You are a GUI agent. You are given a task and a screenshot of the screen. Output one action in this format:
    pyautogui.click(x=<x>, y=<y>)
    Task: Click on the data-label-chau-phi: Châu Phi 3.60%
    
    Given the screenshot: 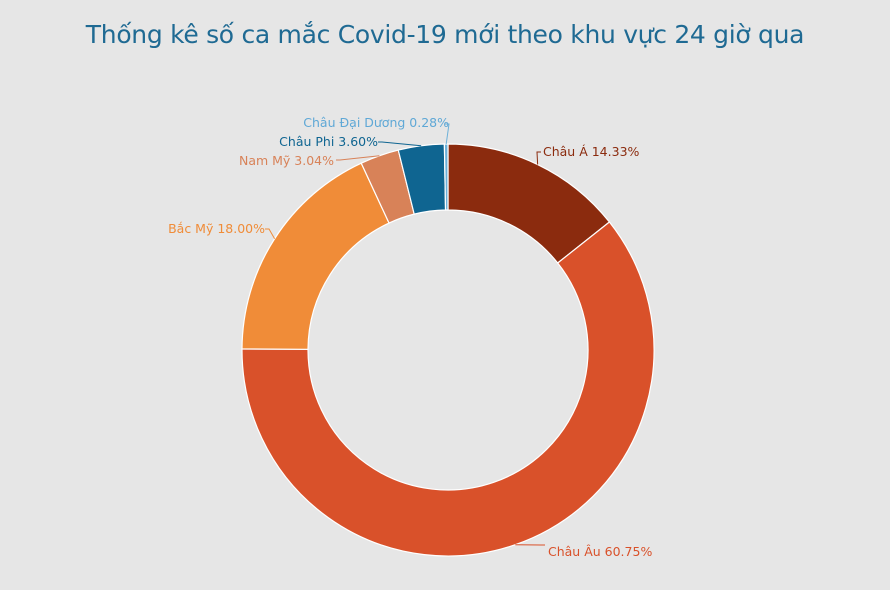 What is the action you would take?
    pyautogui.click(x=328, y=141)
    